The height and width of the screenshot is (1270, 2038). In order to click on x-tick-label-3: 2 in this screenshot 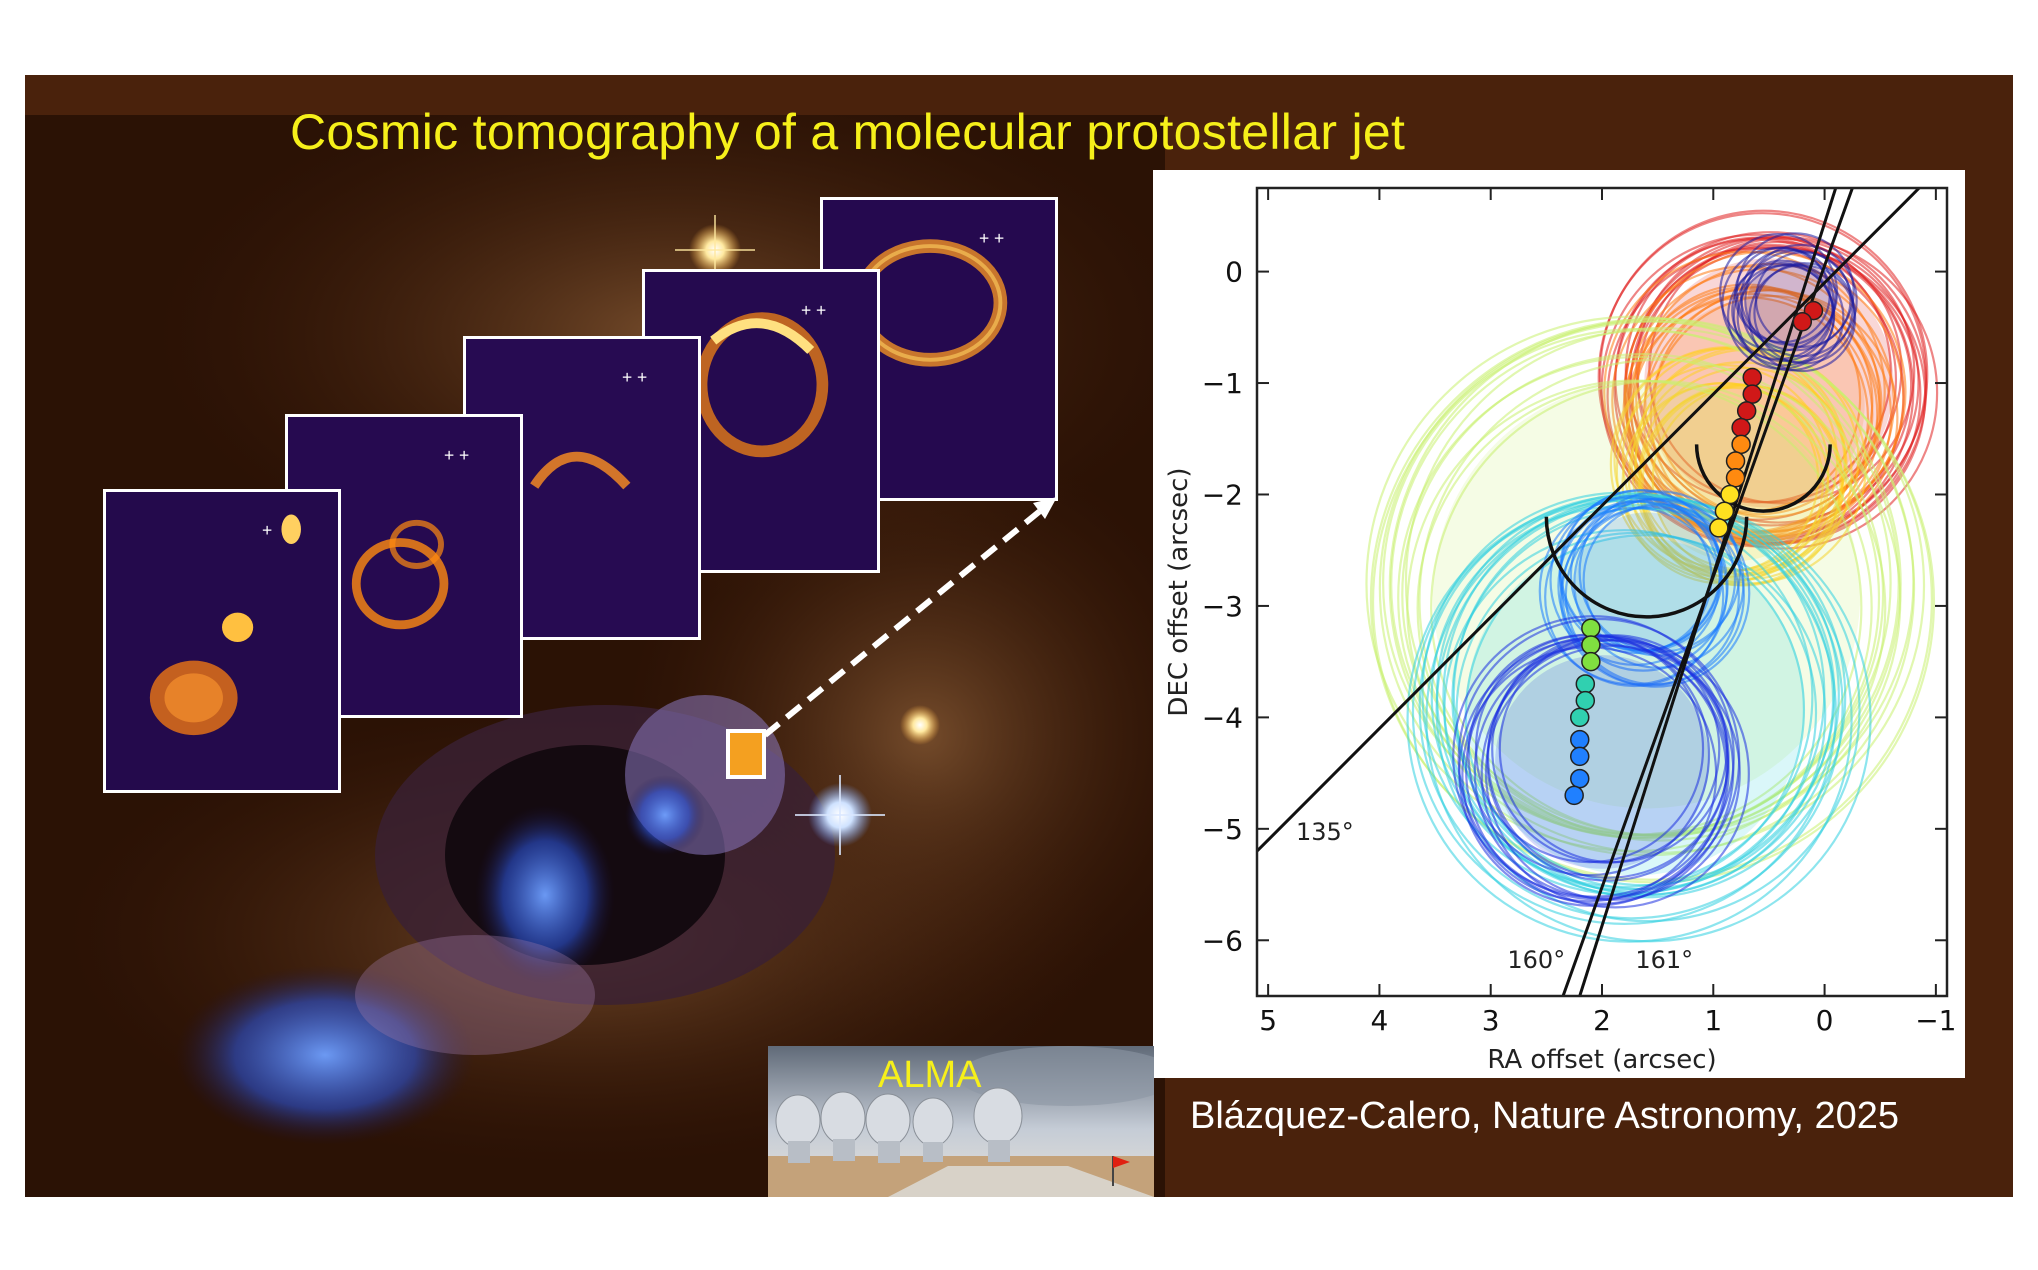, I will do `click(1602, 1020)`.